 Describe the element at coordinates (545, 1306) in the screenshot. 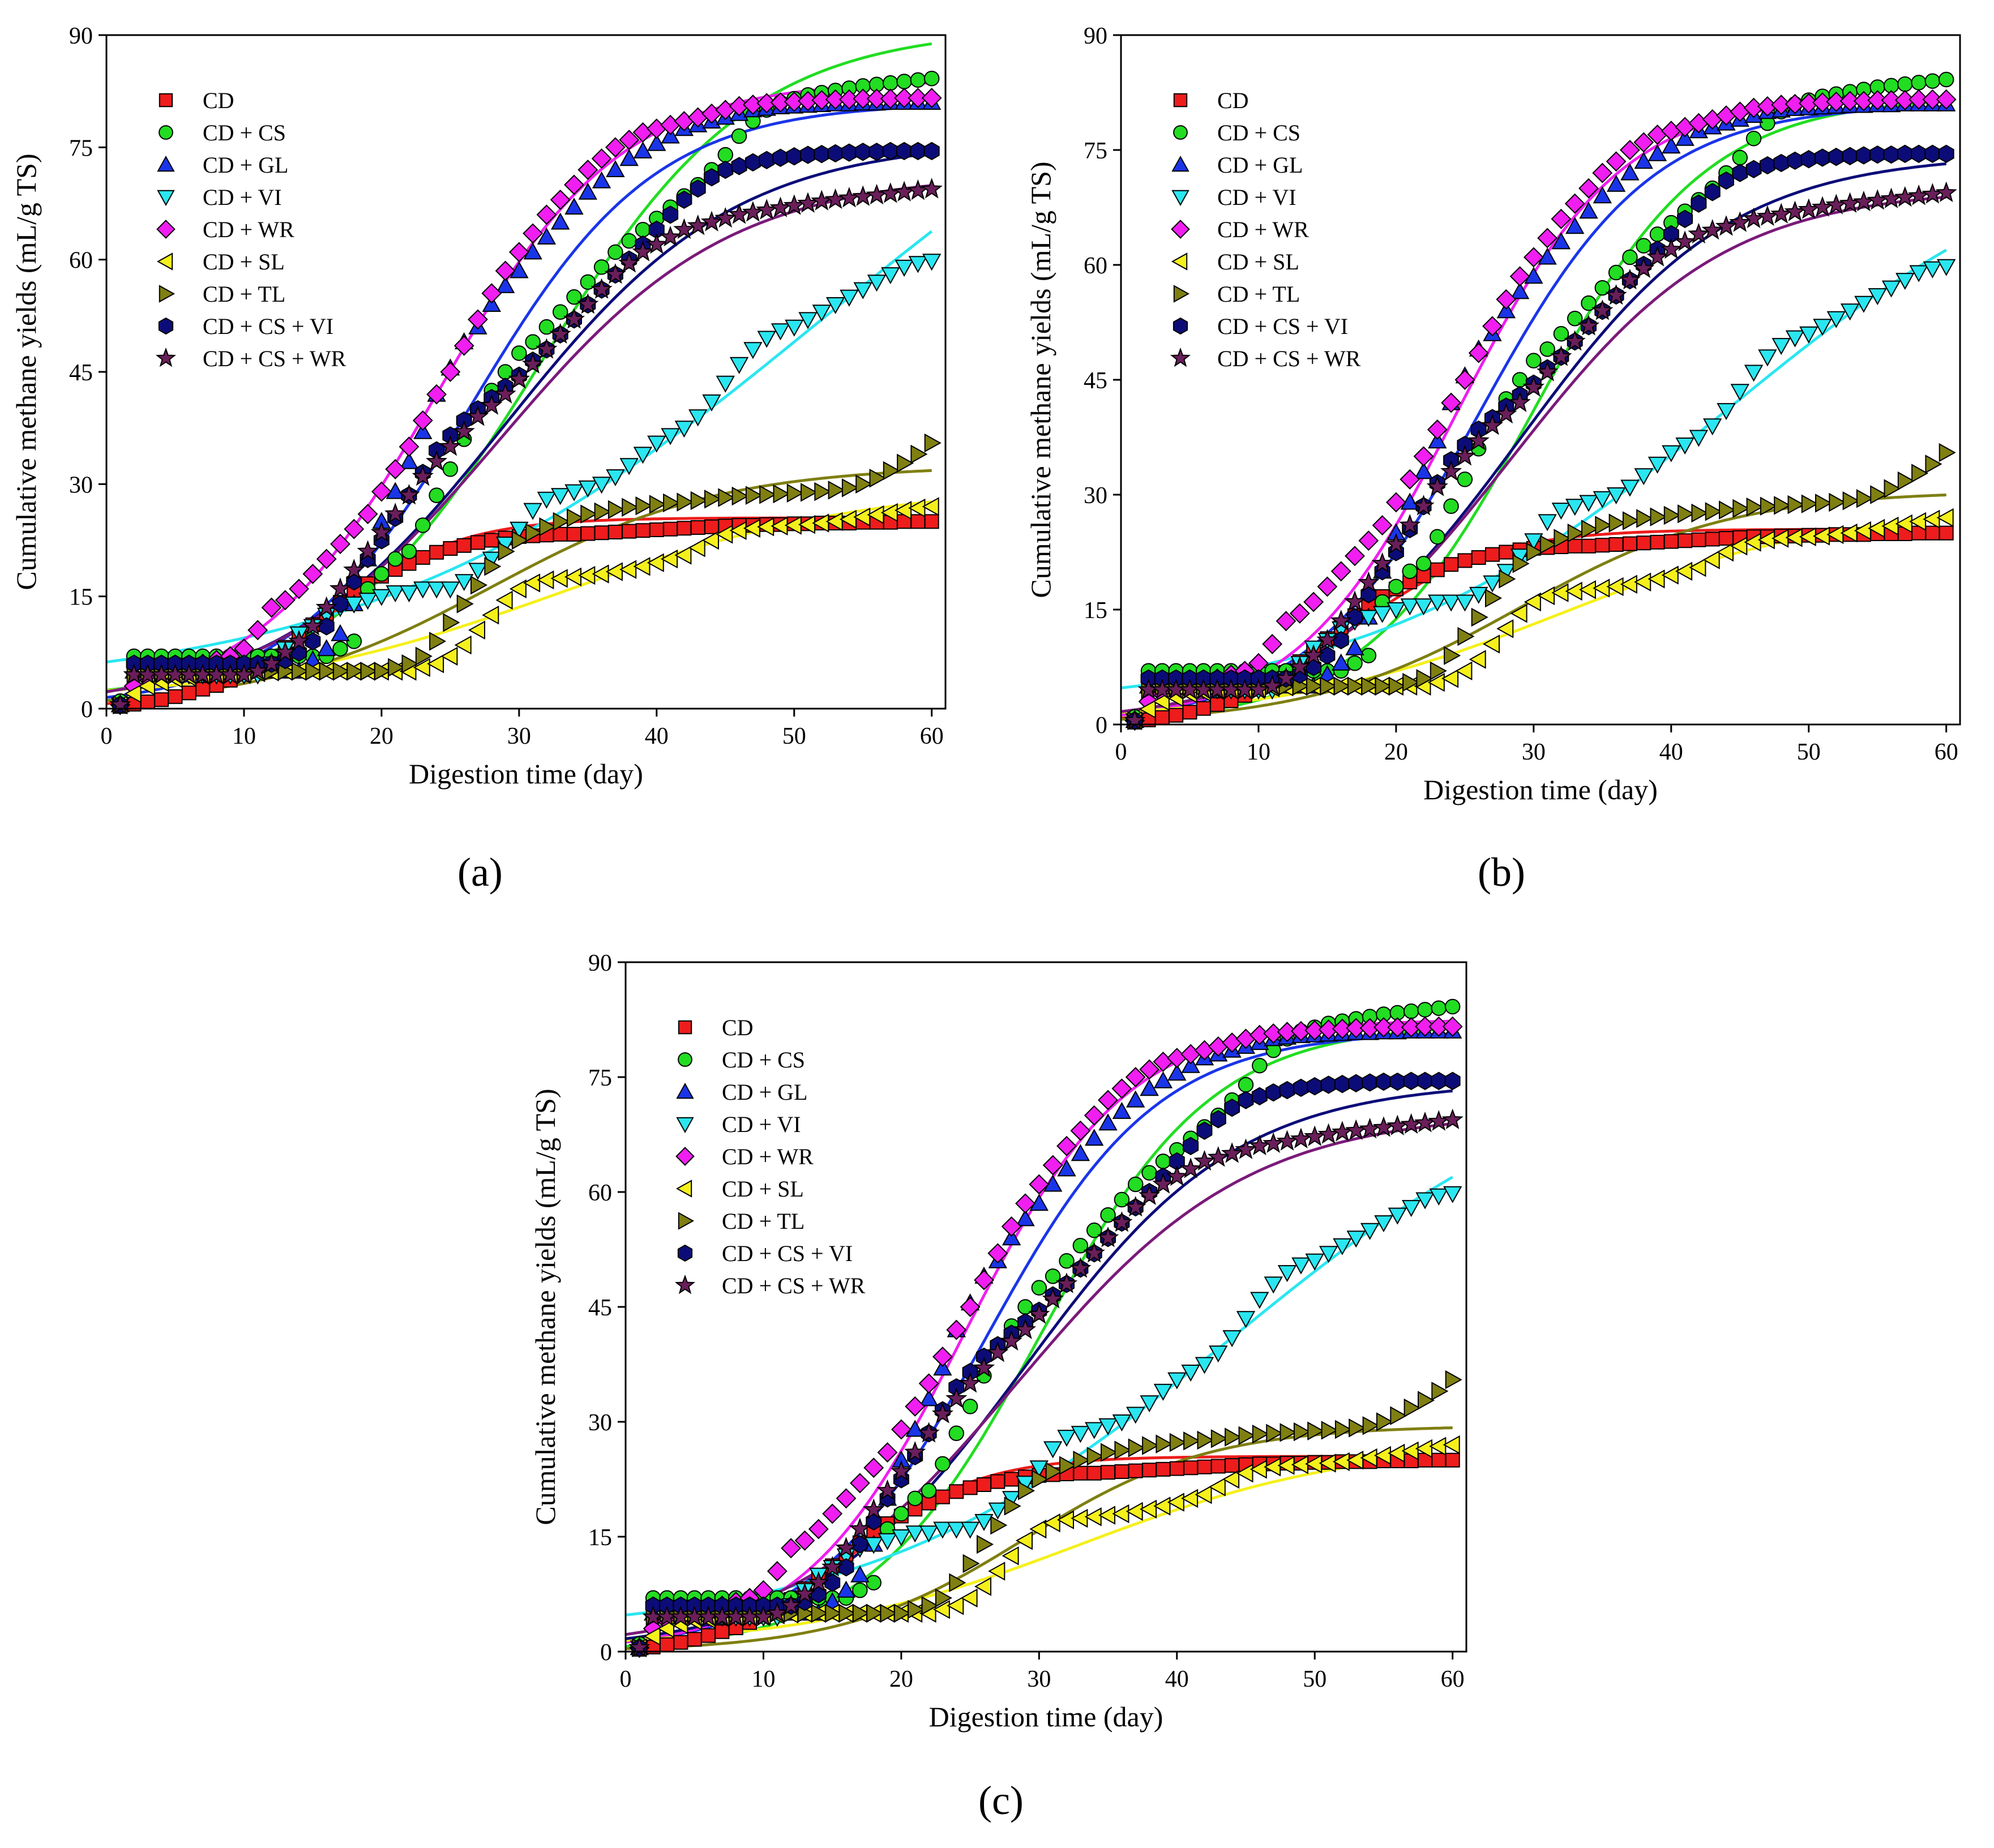

I see `y-axis-label: Cumulative methane yields (mL/g TS)` at that location.